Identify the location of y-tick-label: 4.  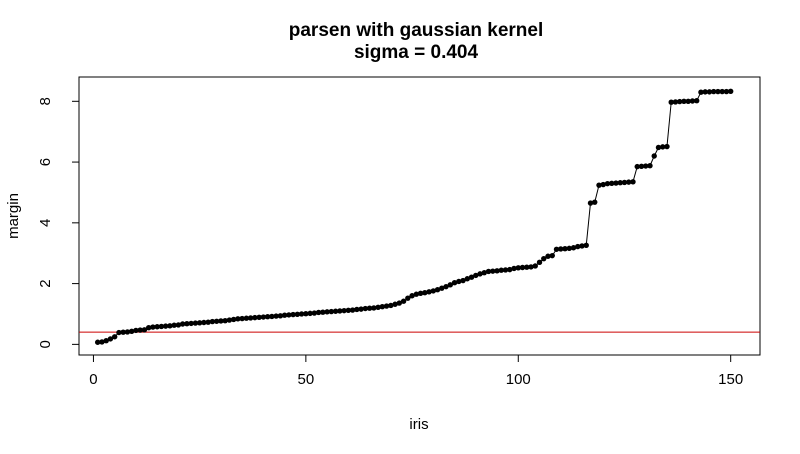
(45, 223).